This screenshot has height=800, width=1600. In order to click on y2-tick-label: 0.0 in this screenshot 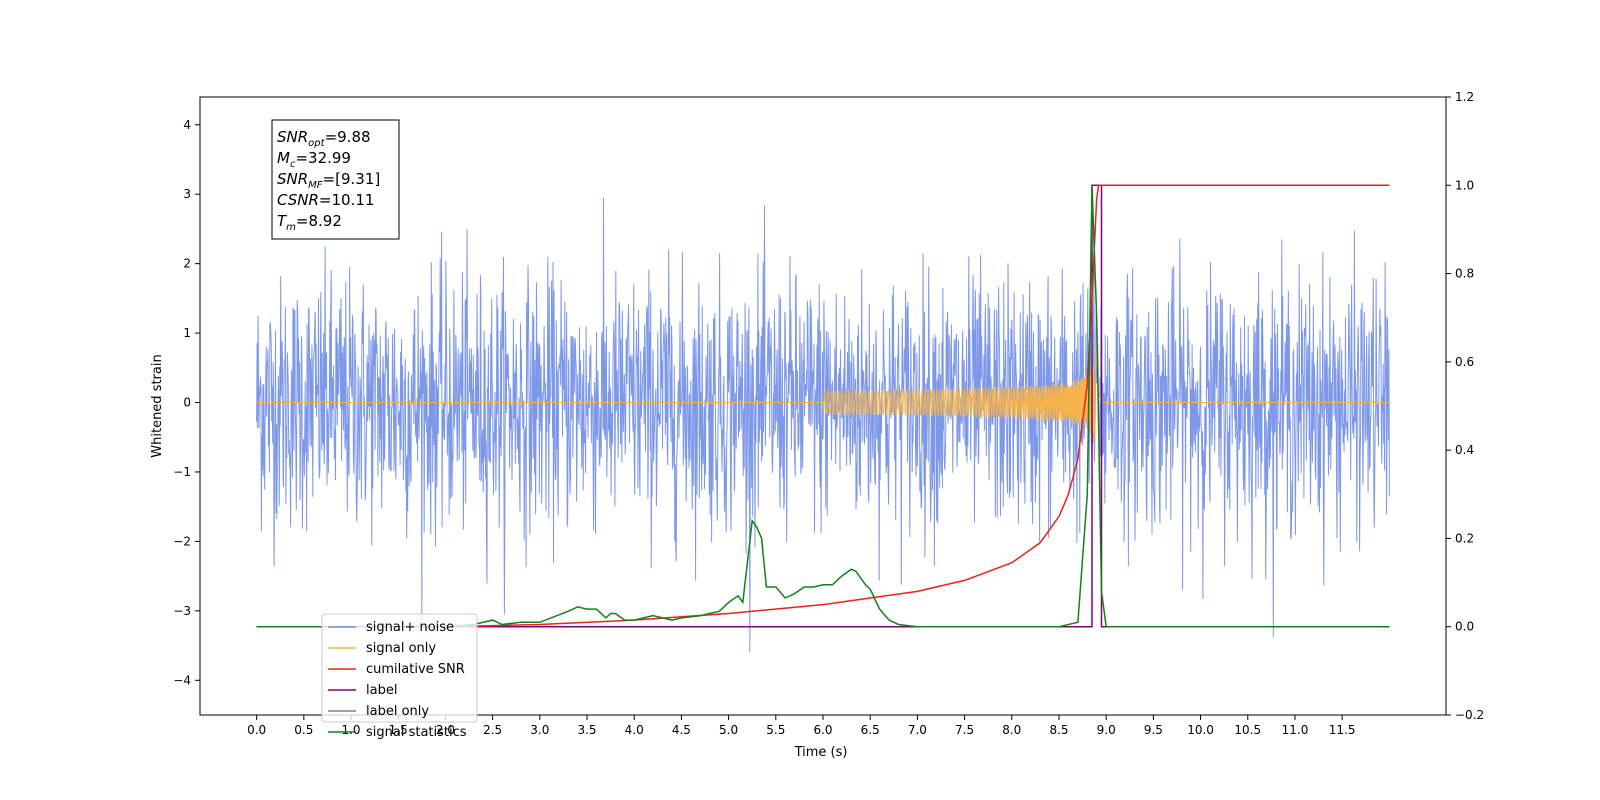, I will do `click(1464, 627)`.